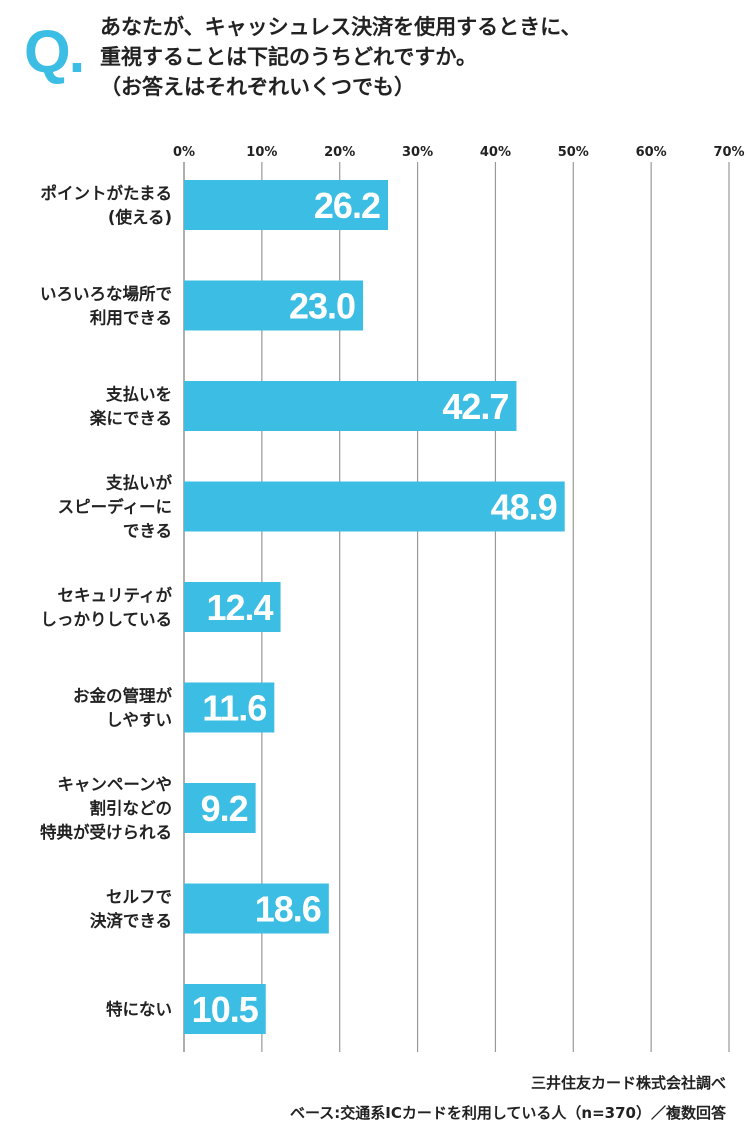 The image size is (750, 1140). Describe the element at coordinates (651, 152) in the screenshot. I see `tick-label-60: 60%` at that location.